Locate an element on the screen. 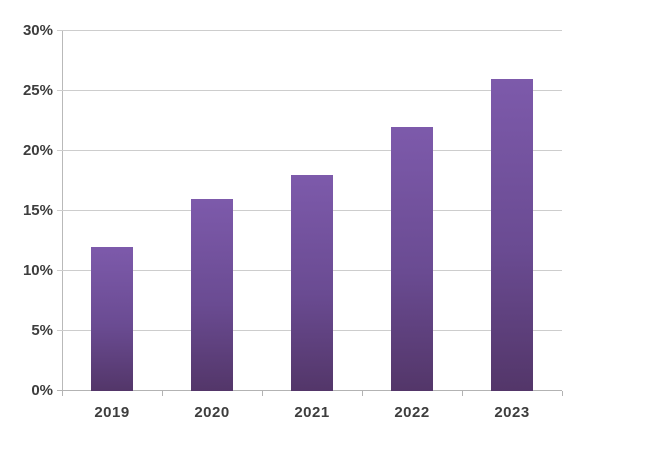 The width and height of the screenshot is (650, 450). bar-2022 is located at coordinates (412, 259).